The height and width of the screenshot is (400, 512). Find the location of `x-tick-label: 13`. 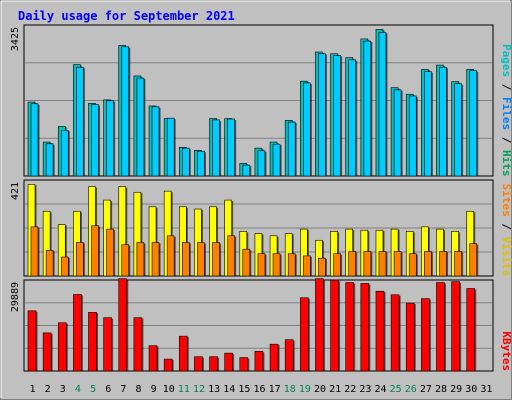

x-tick-label: 13 is located at coordinates (214, 389).